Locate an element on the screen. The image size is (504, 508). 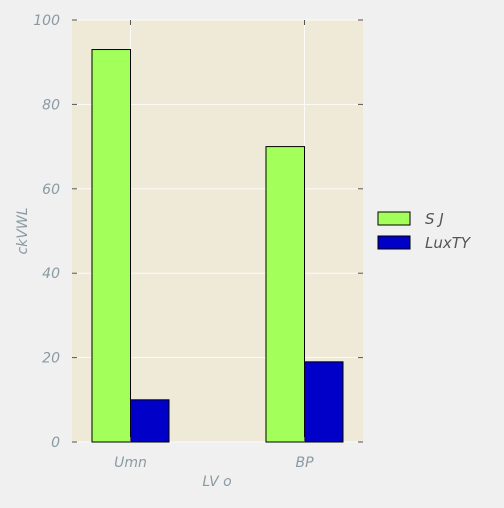
bar-s-j-bp is located at coordinates (285, 294).